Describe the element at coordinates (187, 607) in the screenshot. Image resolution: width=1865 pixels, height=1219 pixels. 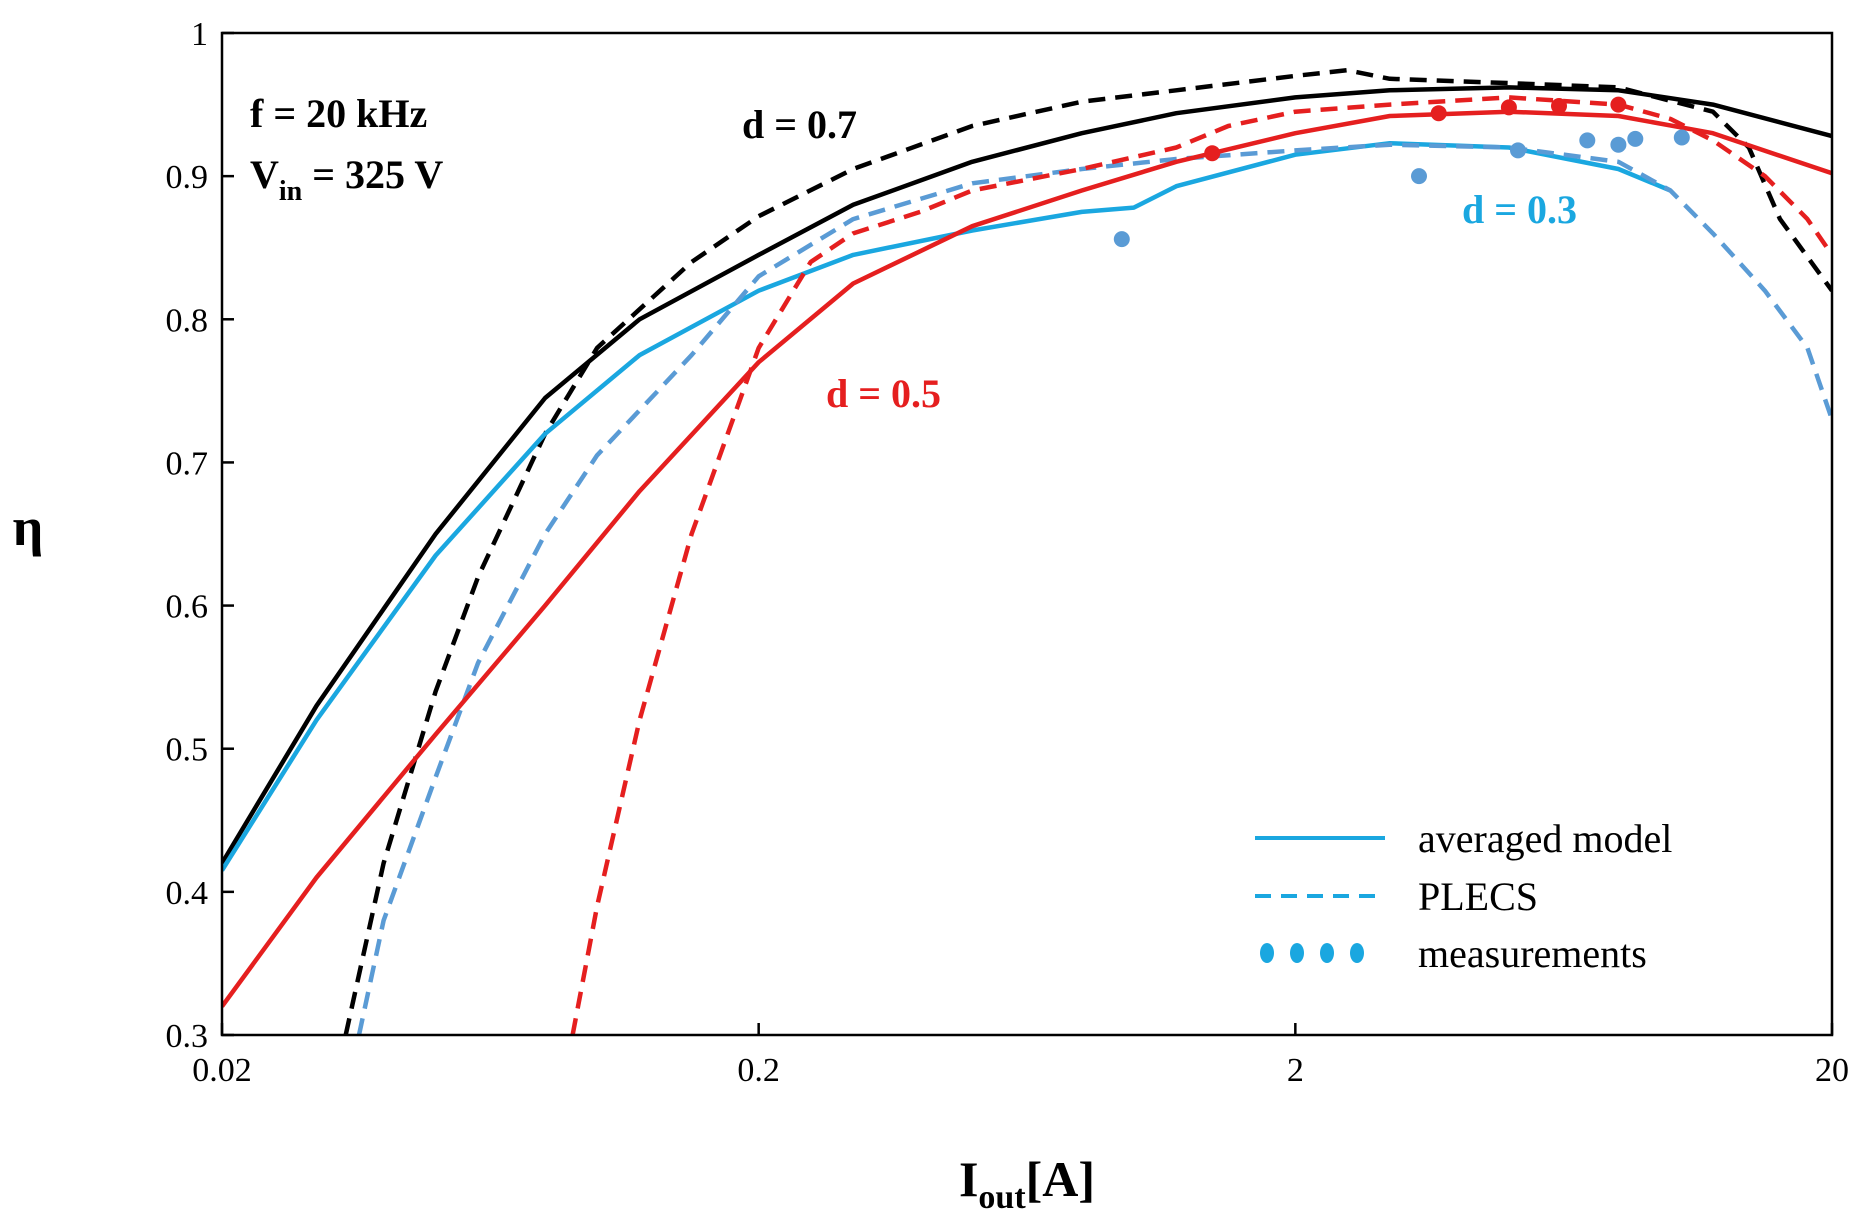
I see `y-tick-label: 0.6` at that location.